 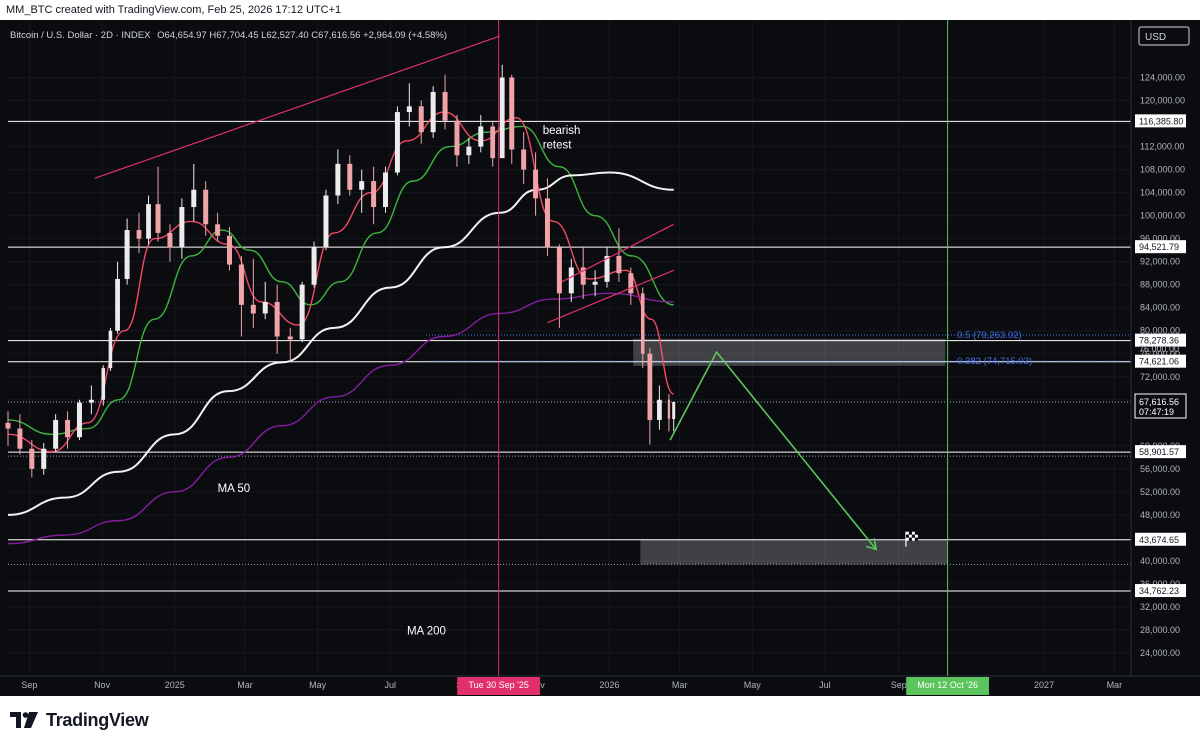 I want to click on last-price-tag, so click(x=1160, y=406).